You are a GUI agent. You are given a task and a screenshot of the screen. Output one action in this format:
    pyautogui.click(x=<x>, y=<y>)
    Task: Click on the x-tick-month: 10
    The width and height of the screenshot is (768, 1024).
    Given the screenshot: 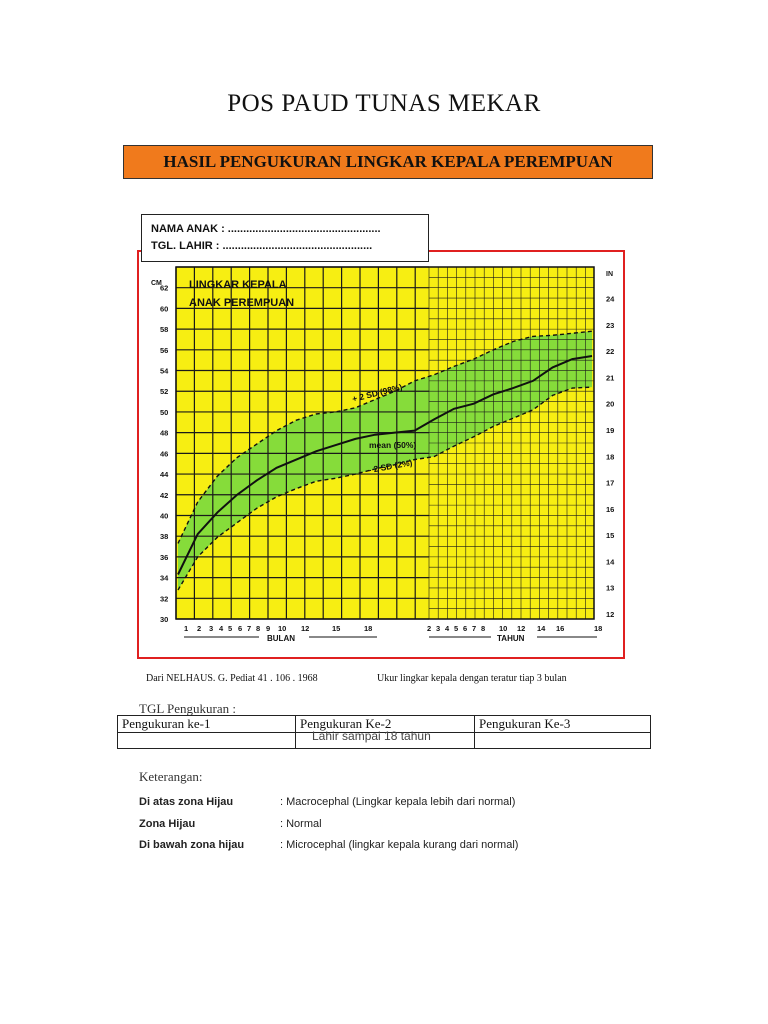 What is the action you would take?
    pyautogui.click(x=282, y=628)
    